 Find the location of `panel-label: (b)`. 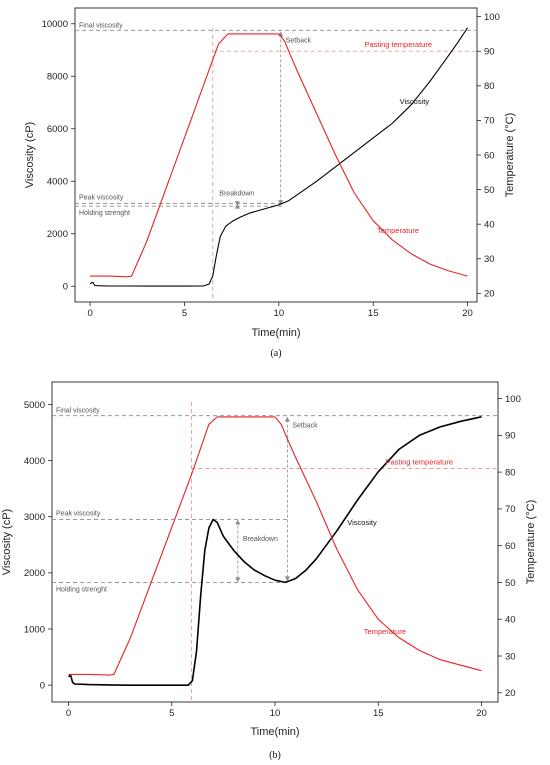

panel-label: (b) is located at coordinates (275, 755).